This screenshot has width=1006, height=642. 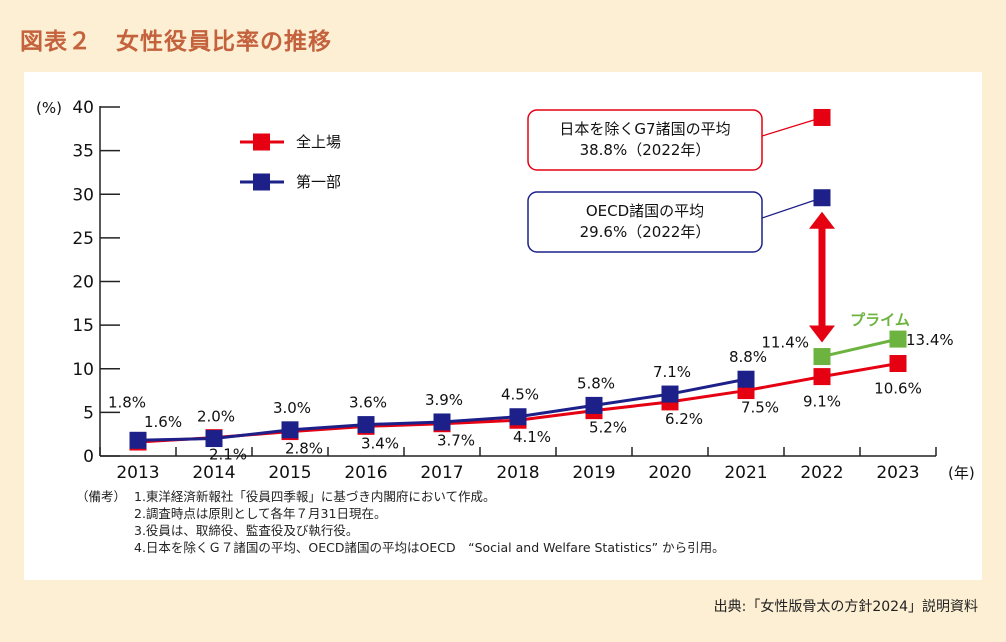 What do you see at coordinates (83, 370) in the screenshot?
I see `y-tick-label: 10` at bounding box center [83, 370].